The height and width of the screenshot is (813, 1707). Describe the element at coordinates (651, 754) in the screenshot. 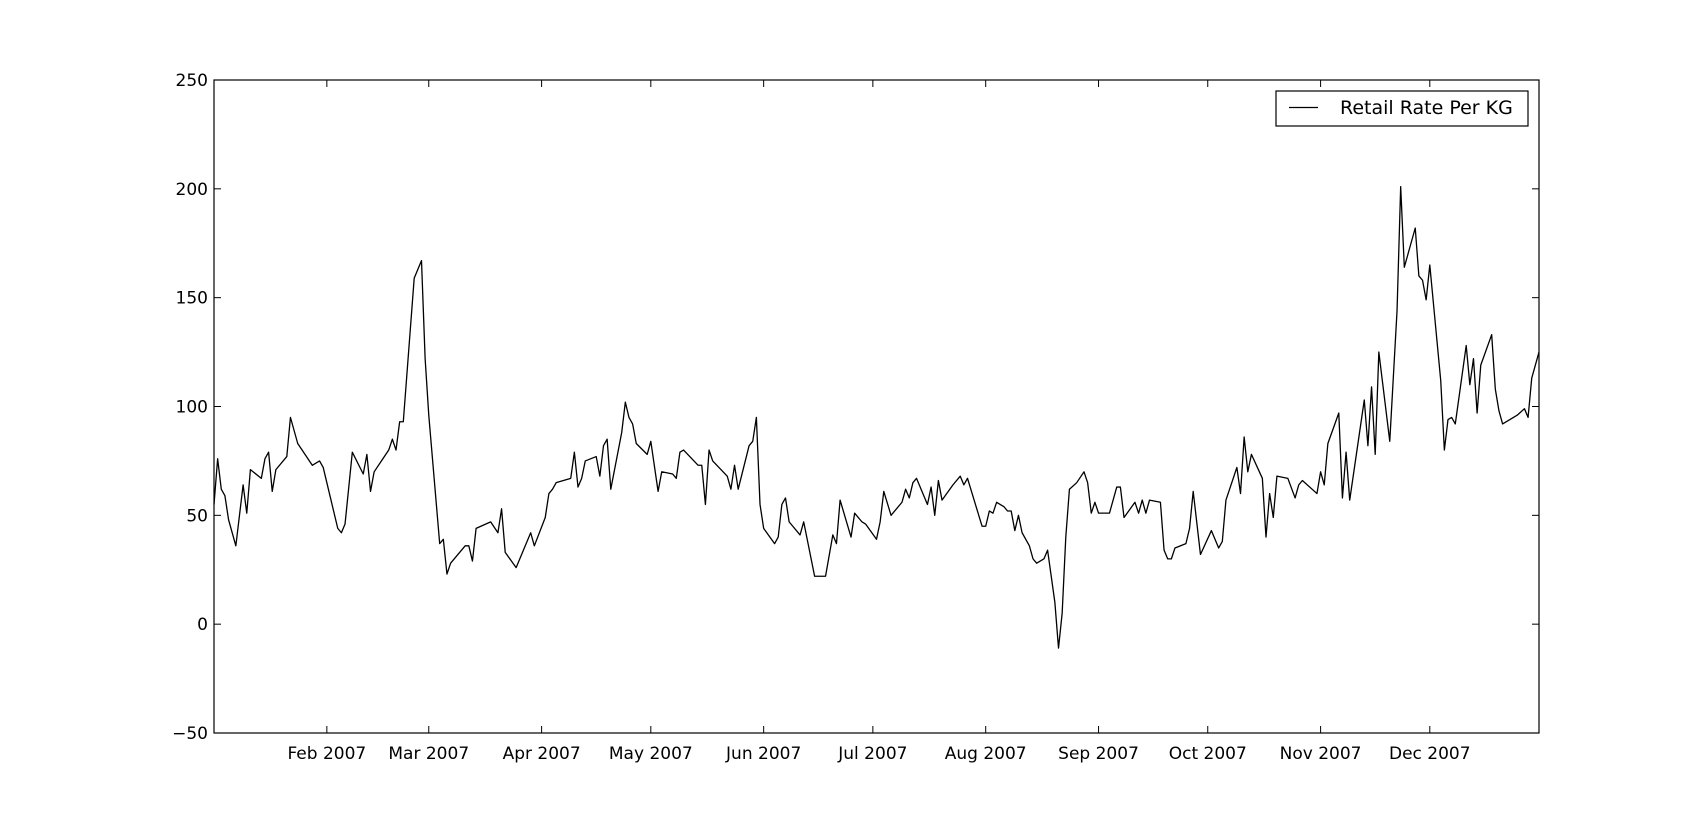

I see `x-tick-label: May 2007` at that location.